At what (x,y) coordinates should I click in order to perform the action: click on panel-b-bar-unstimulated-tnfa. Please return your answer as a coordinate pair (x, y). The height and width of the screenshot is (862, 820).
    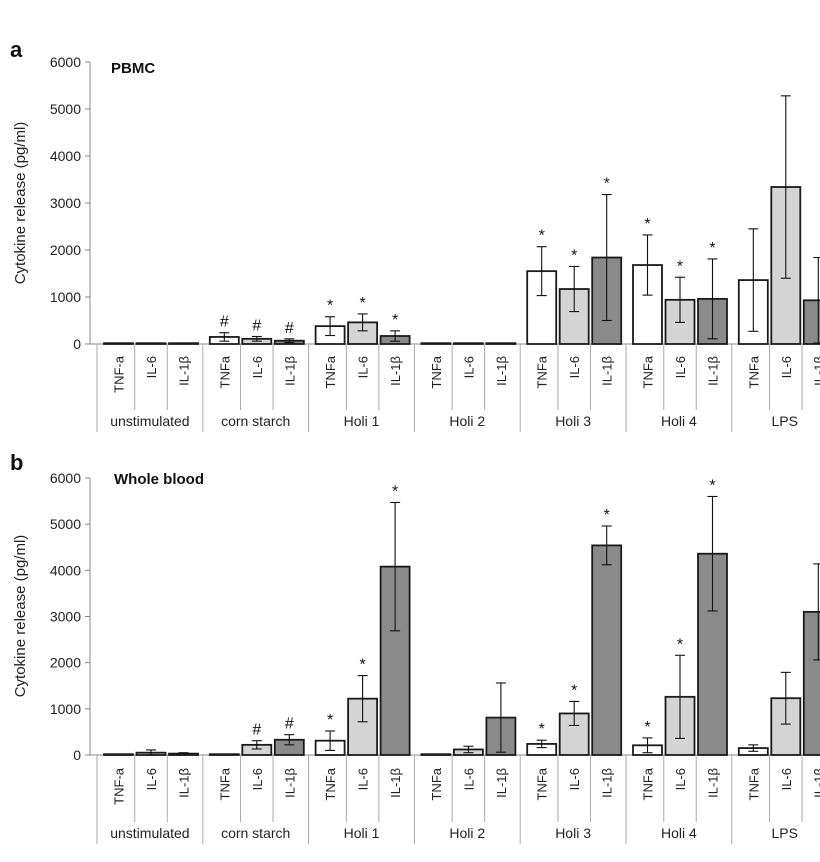
    Looking at the image, I should click on (118, 754).